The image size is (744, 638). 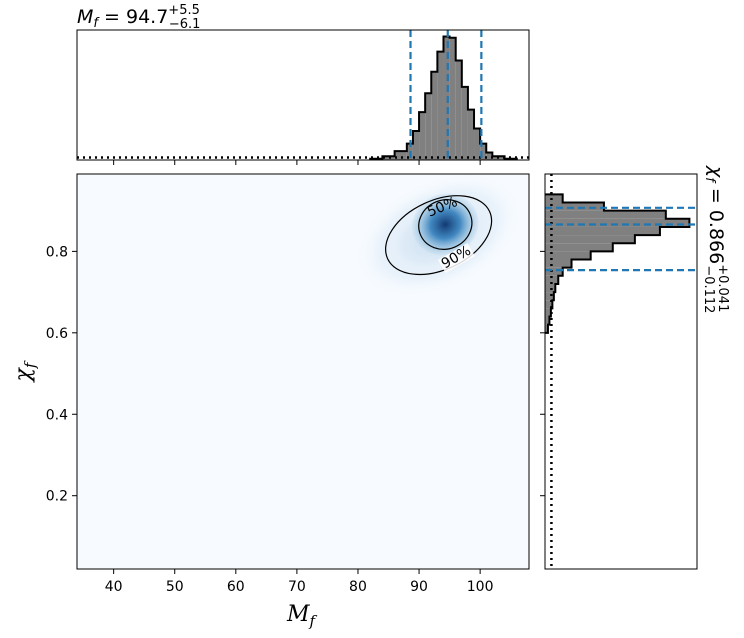 I want to click on top-marginal-histogram, so click(x=443, y=97).